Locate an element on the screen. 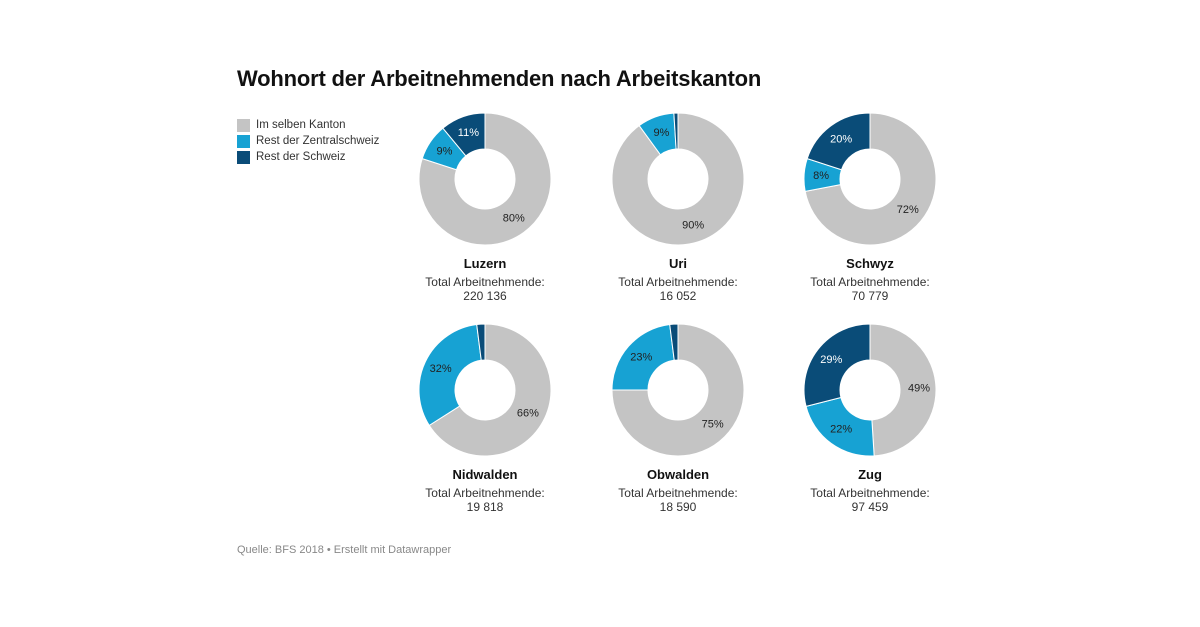 The width and height of the screenshot is (1200, 627). total-value: 16 052 is located at coordinates (678, 296).